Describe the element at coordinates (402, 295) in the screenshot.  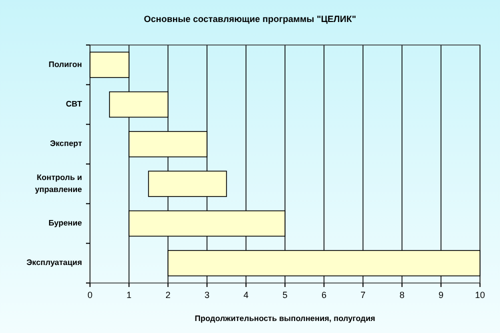
I see `x-tick-label: 8` at that location.